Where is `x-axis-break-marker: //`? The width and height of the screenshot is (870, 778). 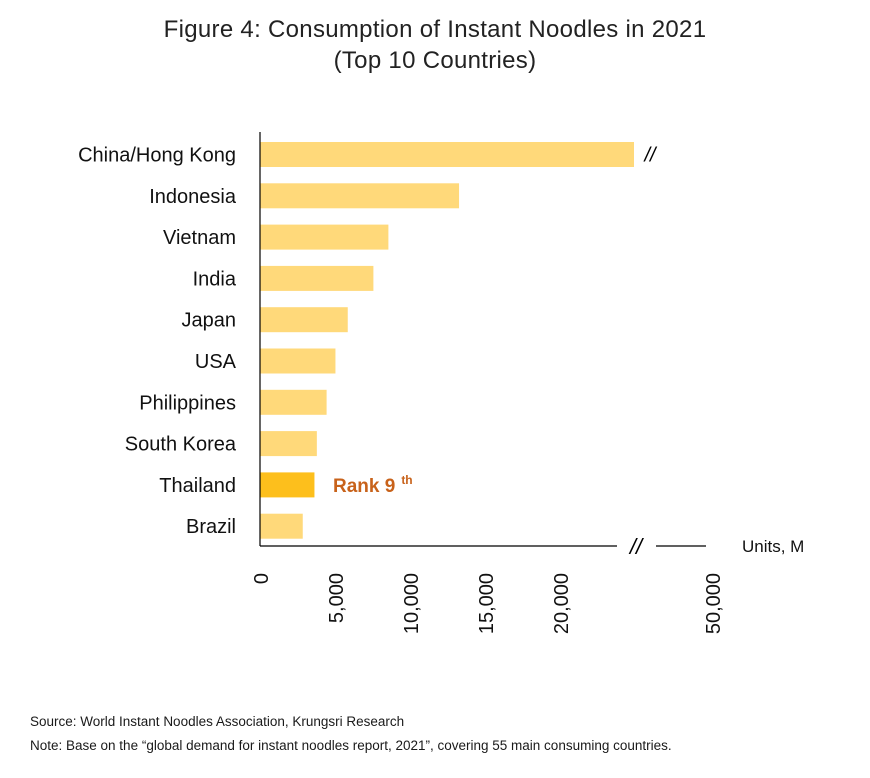
x-axis-break-marker: // is located at coordinates (636, 546).